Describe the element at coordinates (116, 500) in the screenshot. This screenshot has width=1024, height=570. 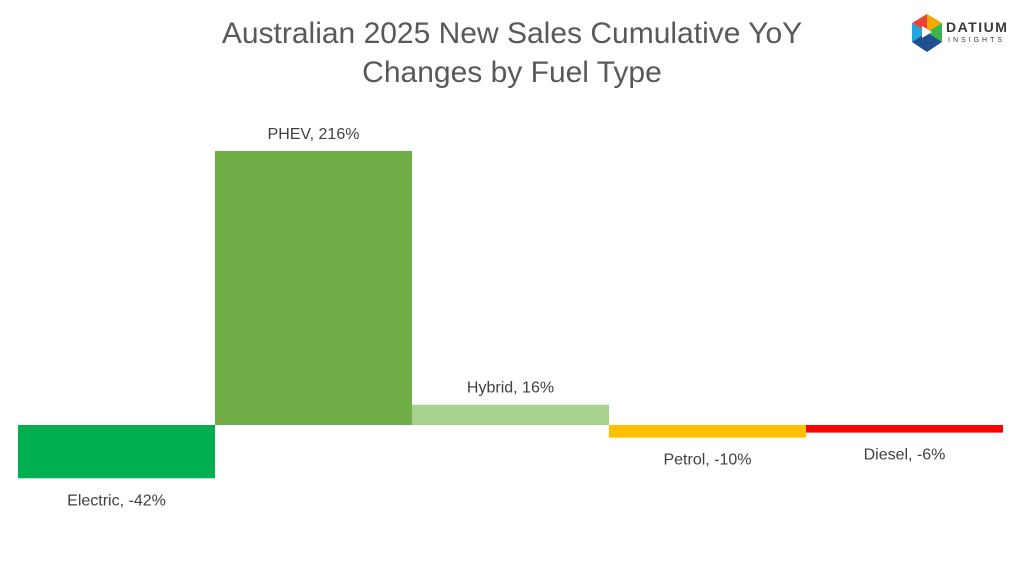
I see `data-label-electric: Electric, -42%` at that location.